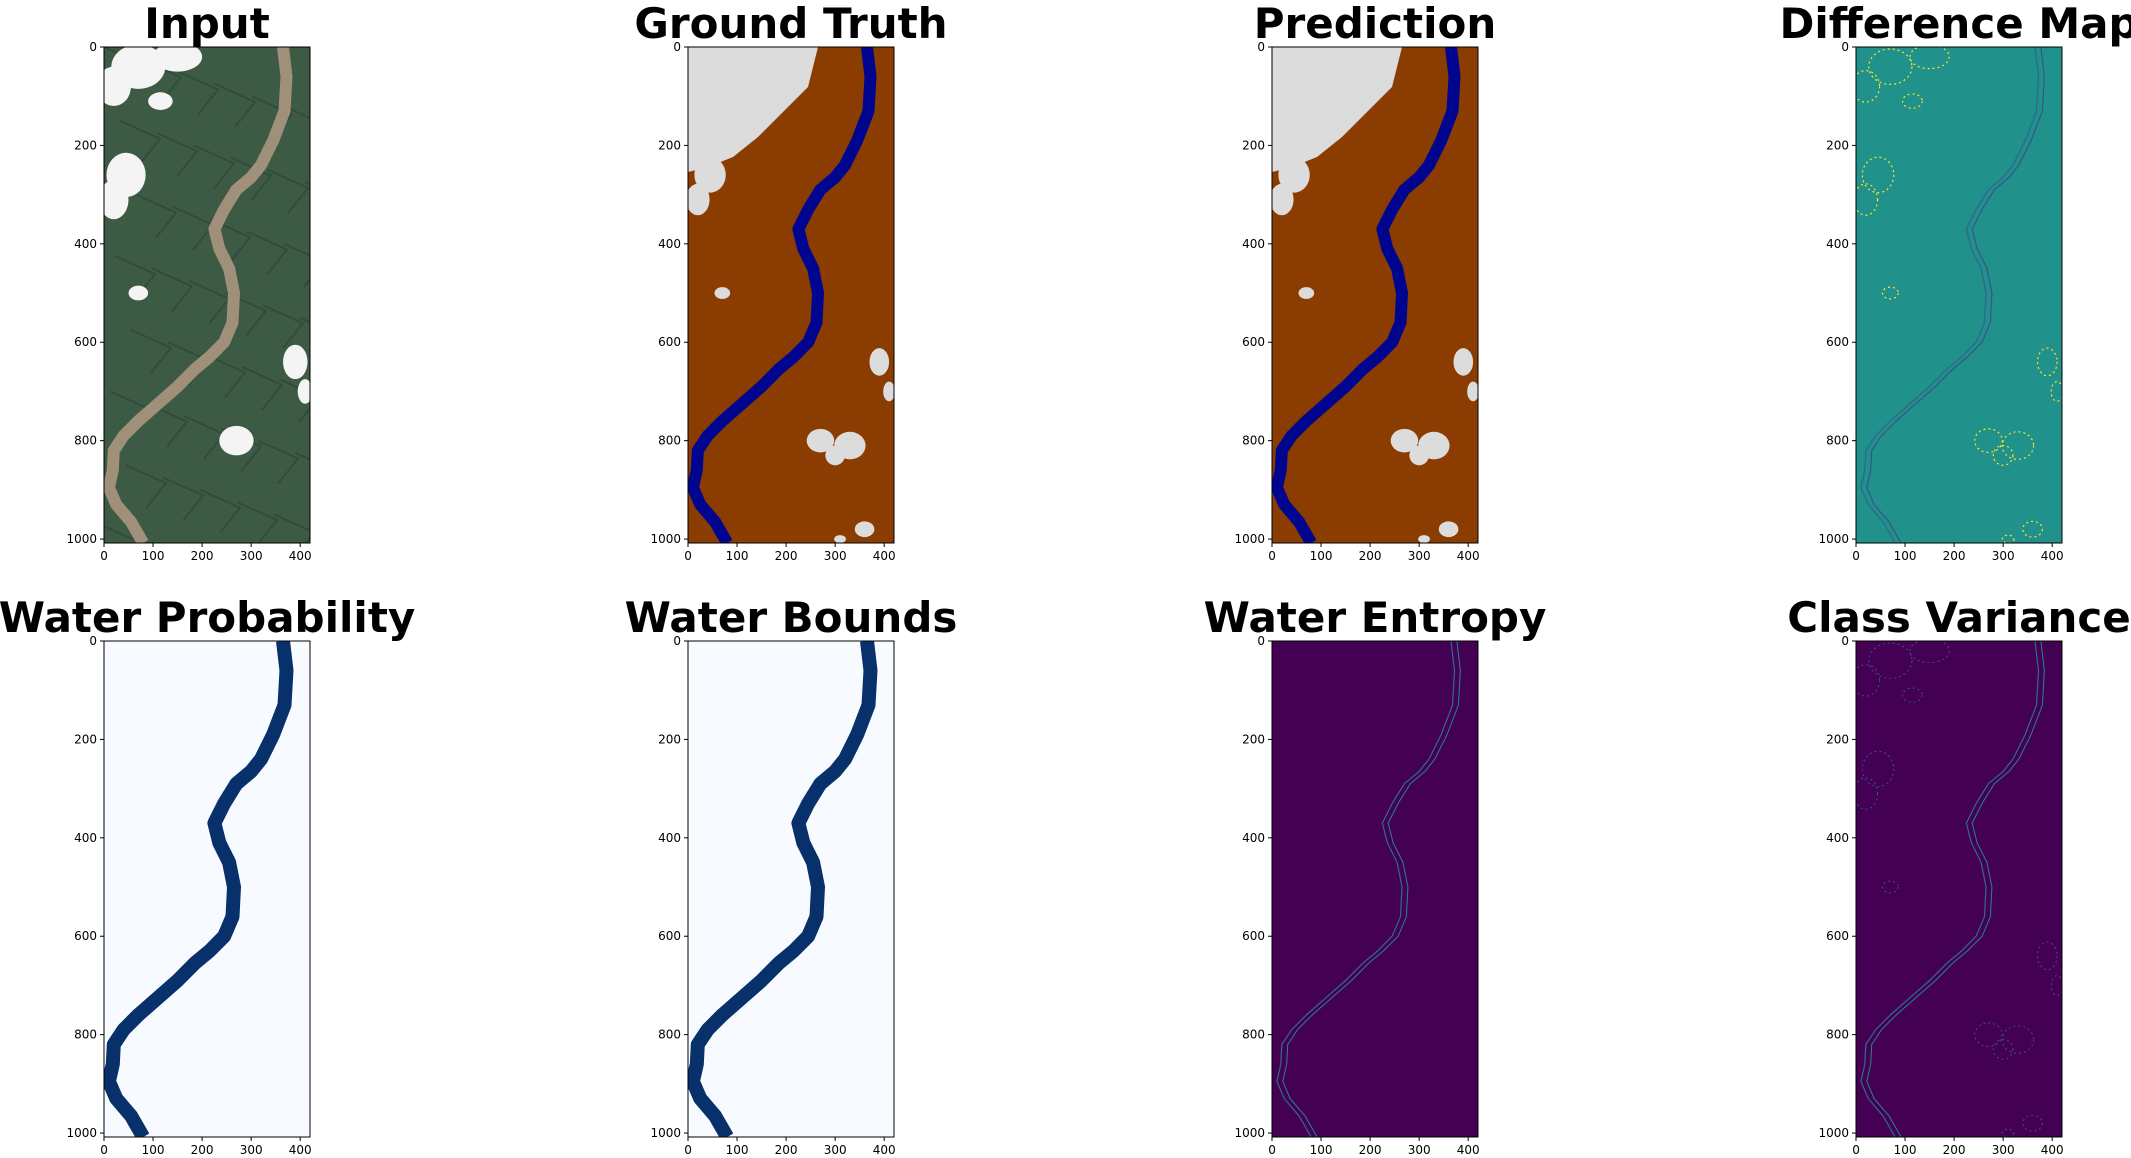 This screenshot has height=1158, width=2131. Describe the element at coordinates (790, 24) in the screenshot. I see `panel-title: Ground Truth` at that location.